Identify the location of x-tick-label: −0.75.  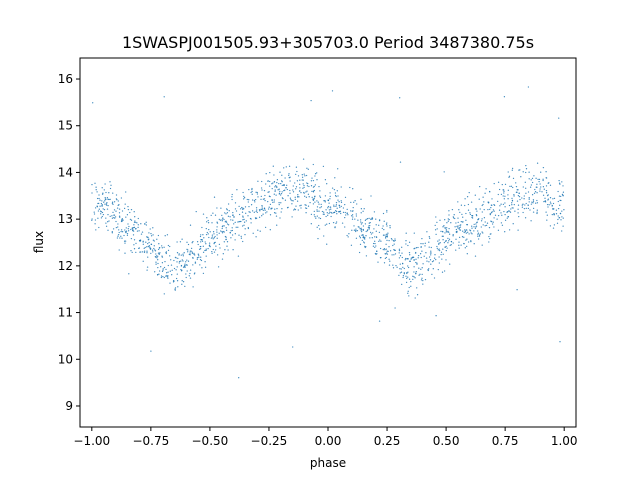
(150, 441).